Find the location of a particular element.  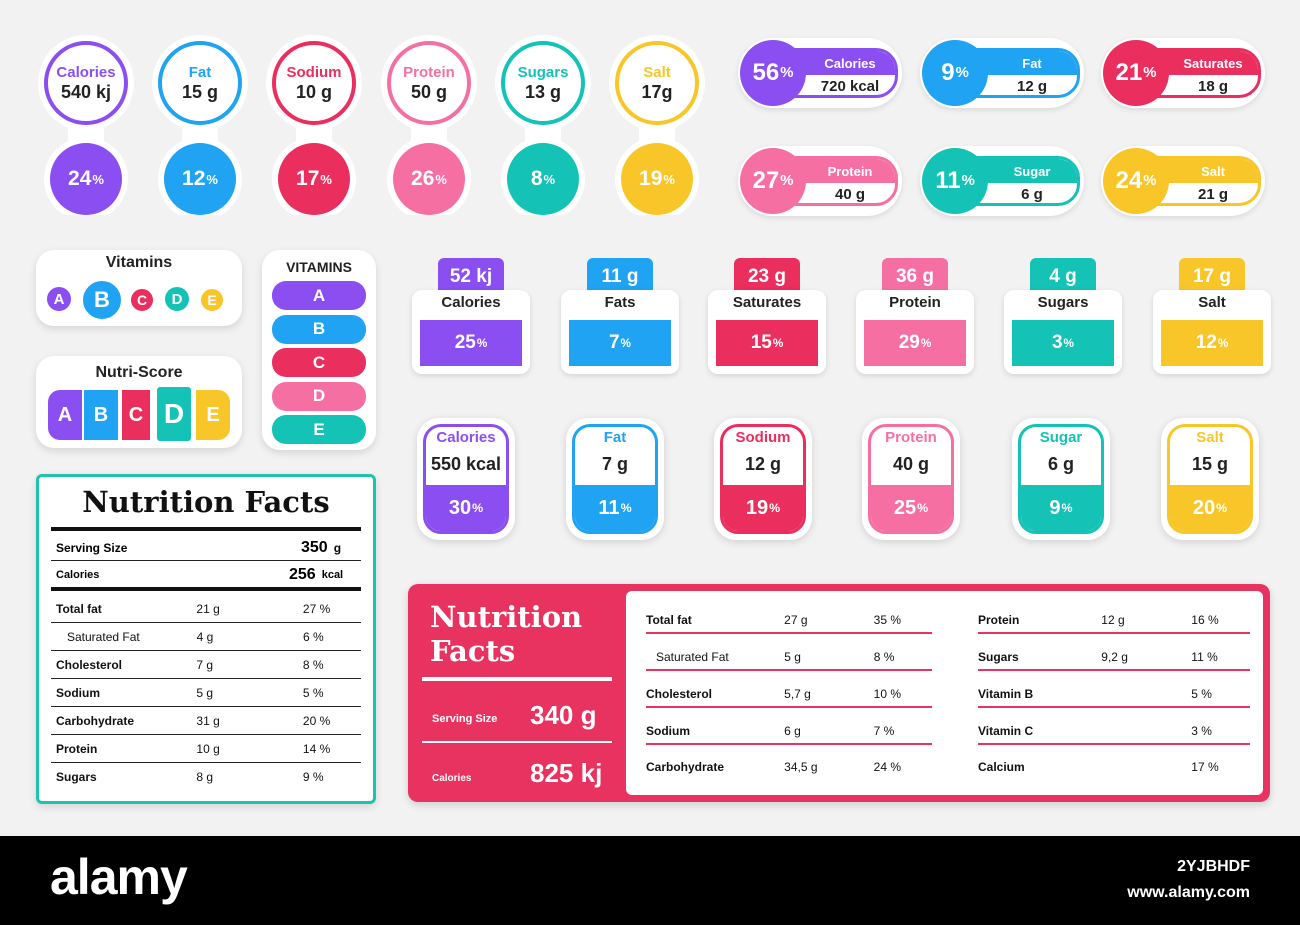

nutrient-amount: 5,7 g is located at coordinates (797, 694).